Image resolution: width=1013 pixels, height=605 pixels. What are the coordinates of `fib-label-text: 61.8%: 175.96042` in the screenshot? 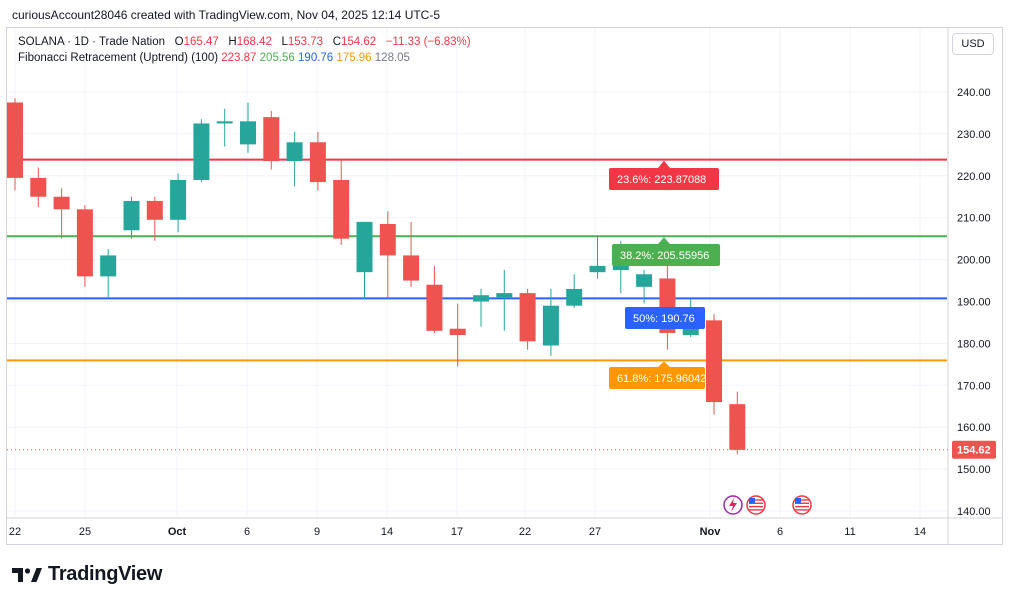 It's located at (661, 379).